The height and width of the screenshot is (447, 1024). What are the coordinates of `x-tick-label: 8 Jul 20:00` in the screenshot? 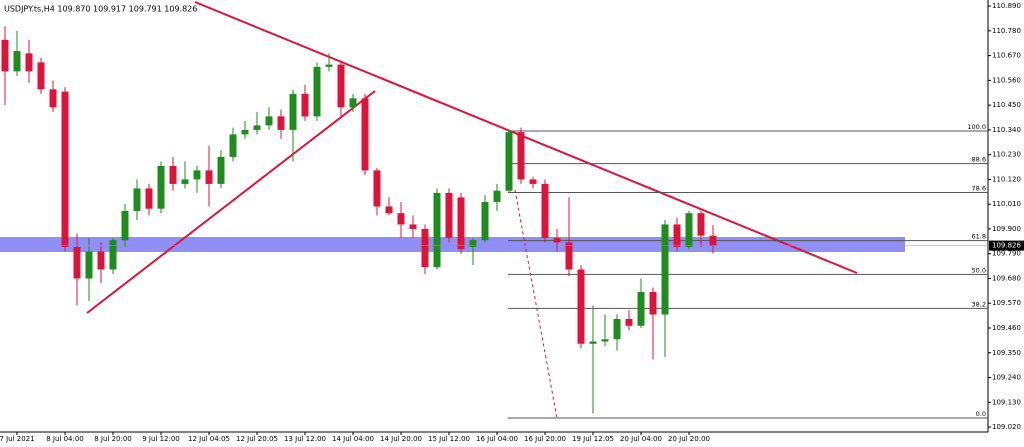 It's located at (113, 439).